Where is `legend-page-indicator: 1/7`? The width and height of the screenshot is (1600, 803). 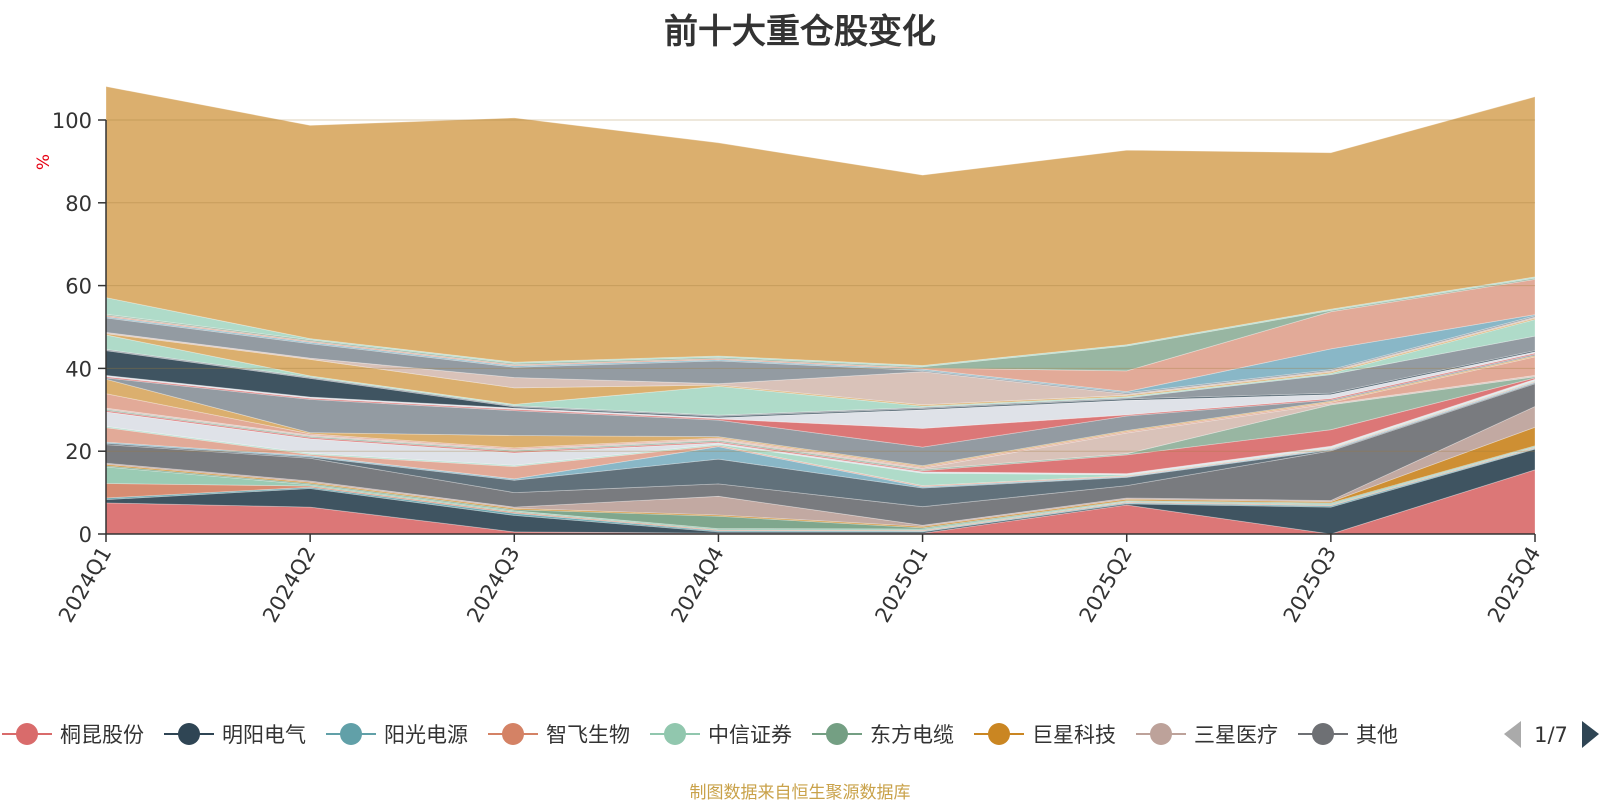 legend-page-indicator: 1/7 is located at coordinates (1551, 735).